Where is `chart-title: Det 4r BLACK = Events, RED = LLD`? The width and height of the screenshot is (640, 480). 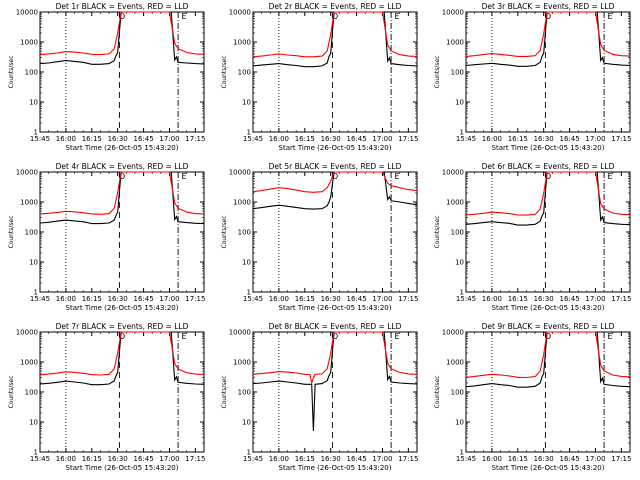 chart-title: Det 4r BLACK = Events, RED = LLD is located at coordinates (122, 166).